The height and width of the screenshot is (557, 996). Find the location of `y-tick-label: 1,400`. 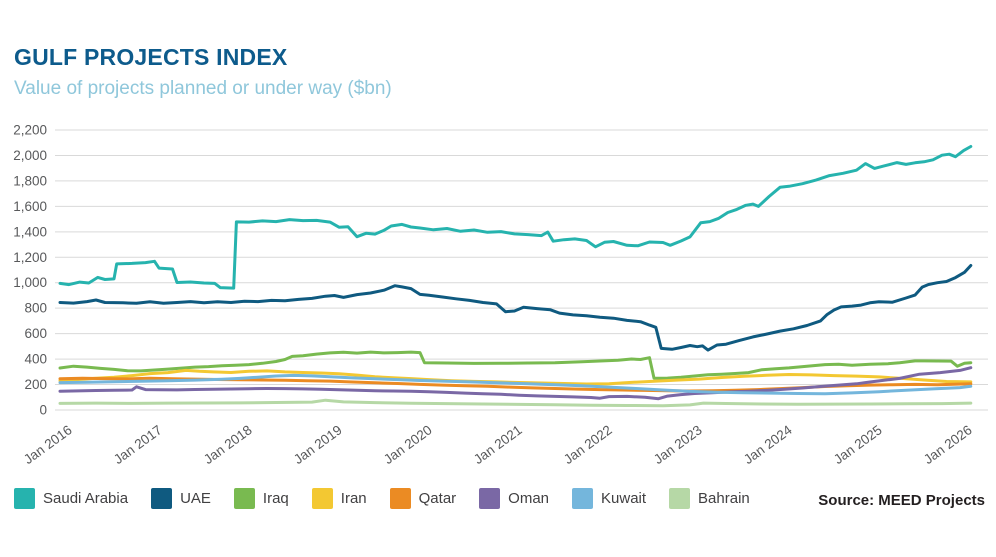

y-tick-label: 1,400 is located at coordinates (30, 231).